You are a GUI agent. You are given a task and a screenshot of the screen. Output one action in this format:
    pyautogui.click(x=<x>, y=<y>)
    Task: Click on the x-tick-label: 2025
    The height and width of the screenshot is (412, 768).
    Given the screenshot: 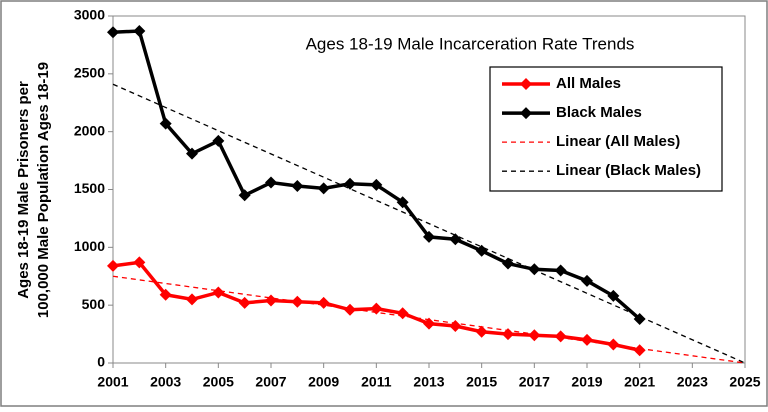 What is the action you would take?
    pyautogui.click(x=744, y=382)
    